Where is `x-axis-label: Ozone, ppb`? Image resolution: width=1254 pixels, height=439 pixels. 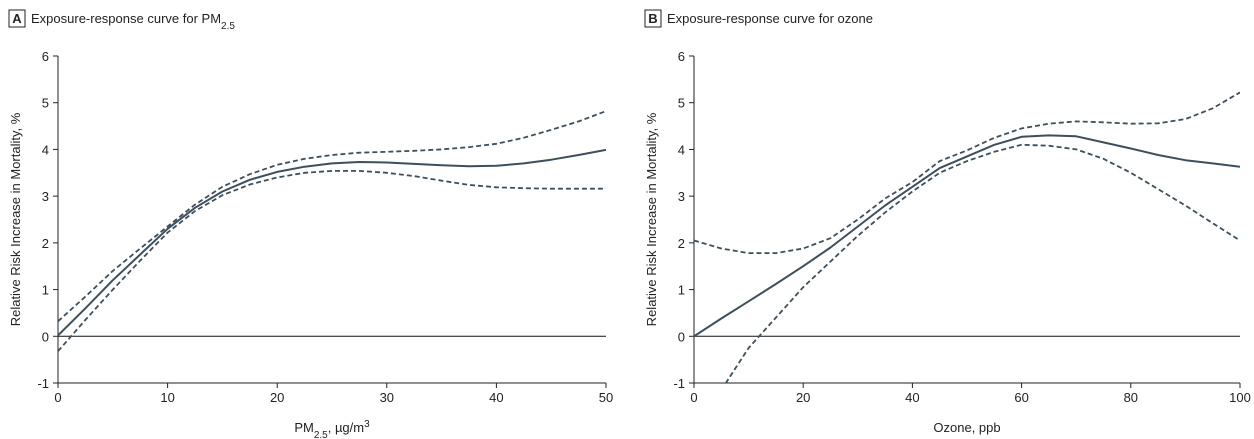 x-axis-label: Ozone, ppb is located at coordinates (966, 427).